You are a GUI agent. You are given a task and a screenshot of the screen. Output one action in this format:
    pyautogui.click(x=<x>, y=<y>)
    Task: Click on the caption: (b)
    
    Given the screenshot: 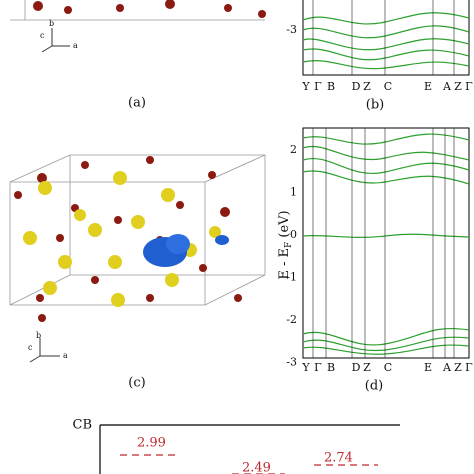 What is the action you would take?
    pyautogui.click(x=375, y=105)
    